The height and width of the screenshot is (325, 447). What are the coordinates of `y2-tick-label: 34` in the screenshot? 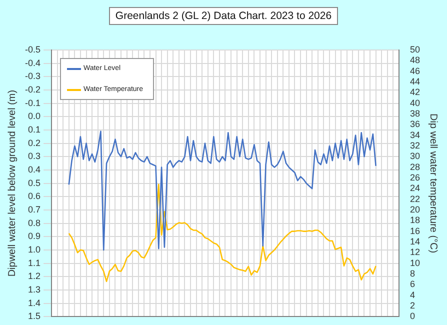 It's located at (415, 135).